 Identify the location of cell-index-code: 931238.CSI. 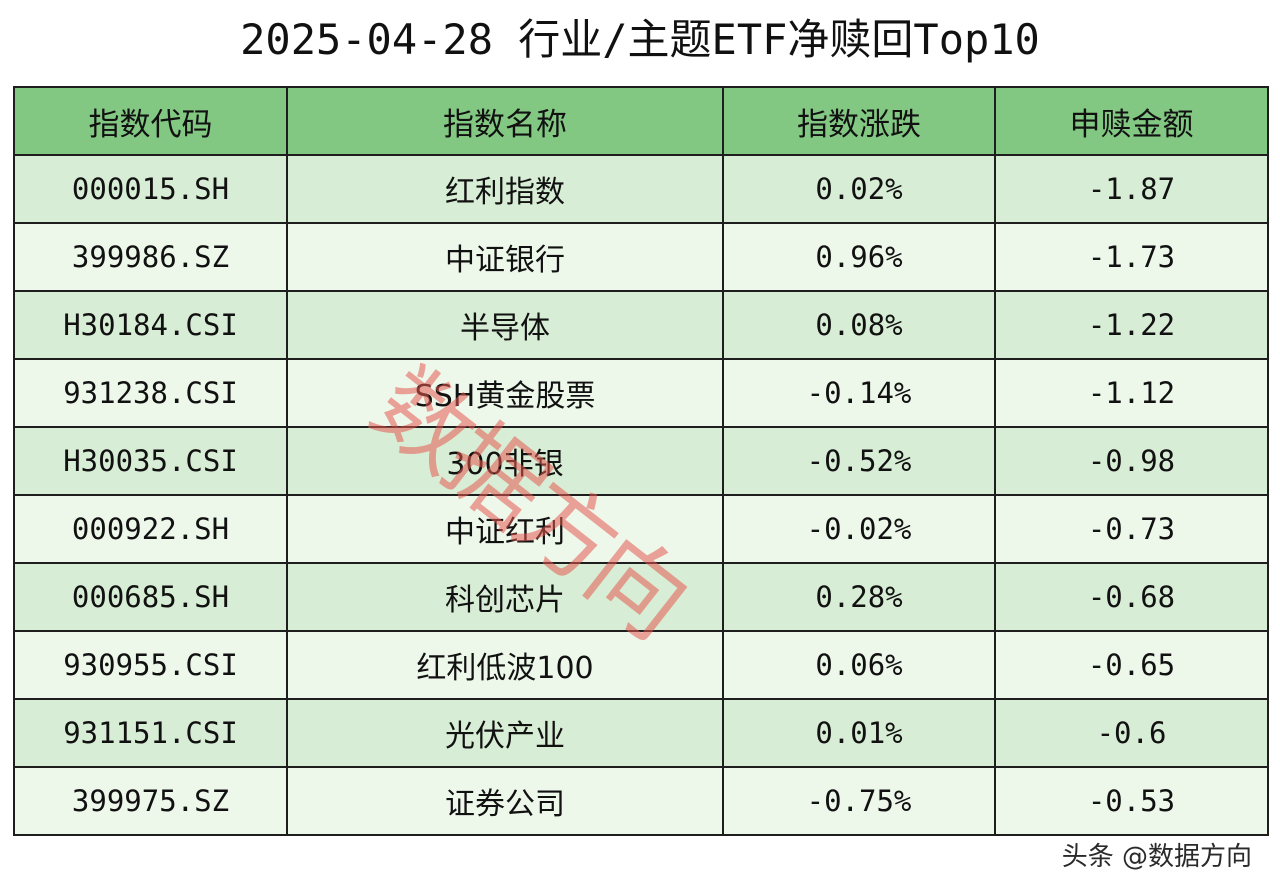
(150, 393).